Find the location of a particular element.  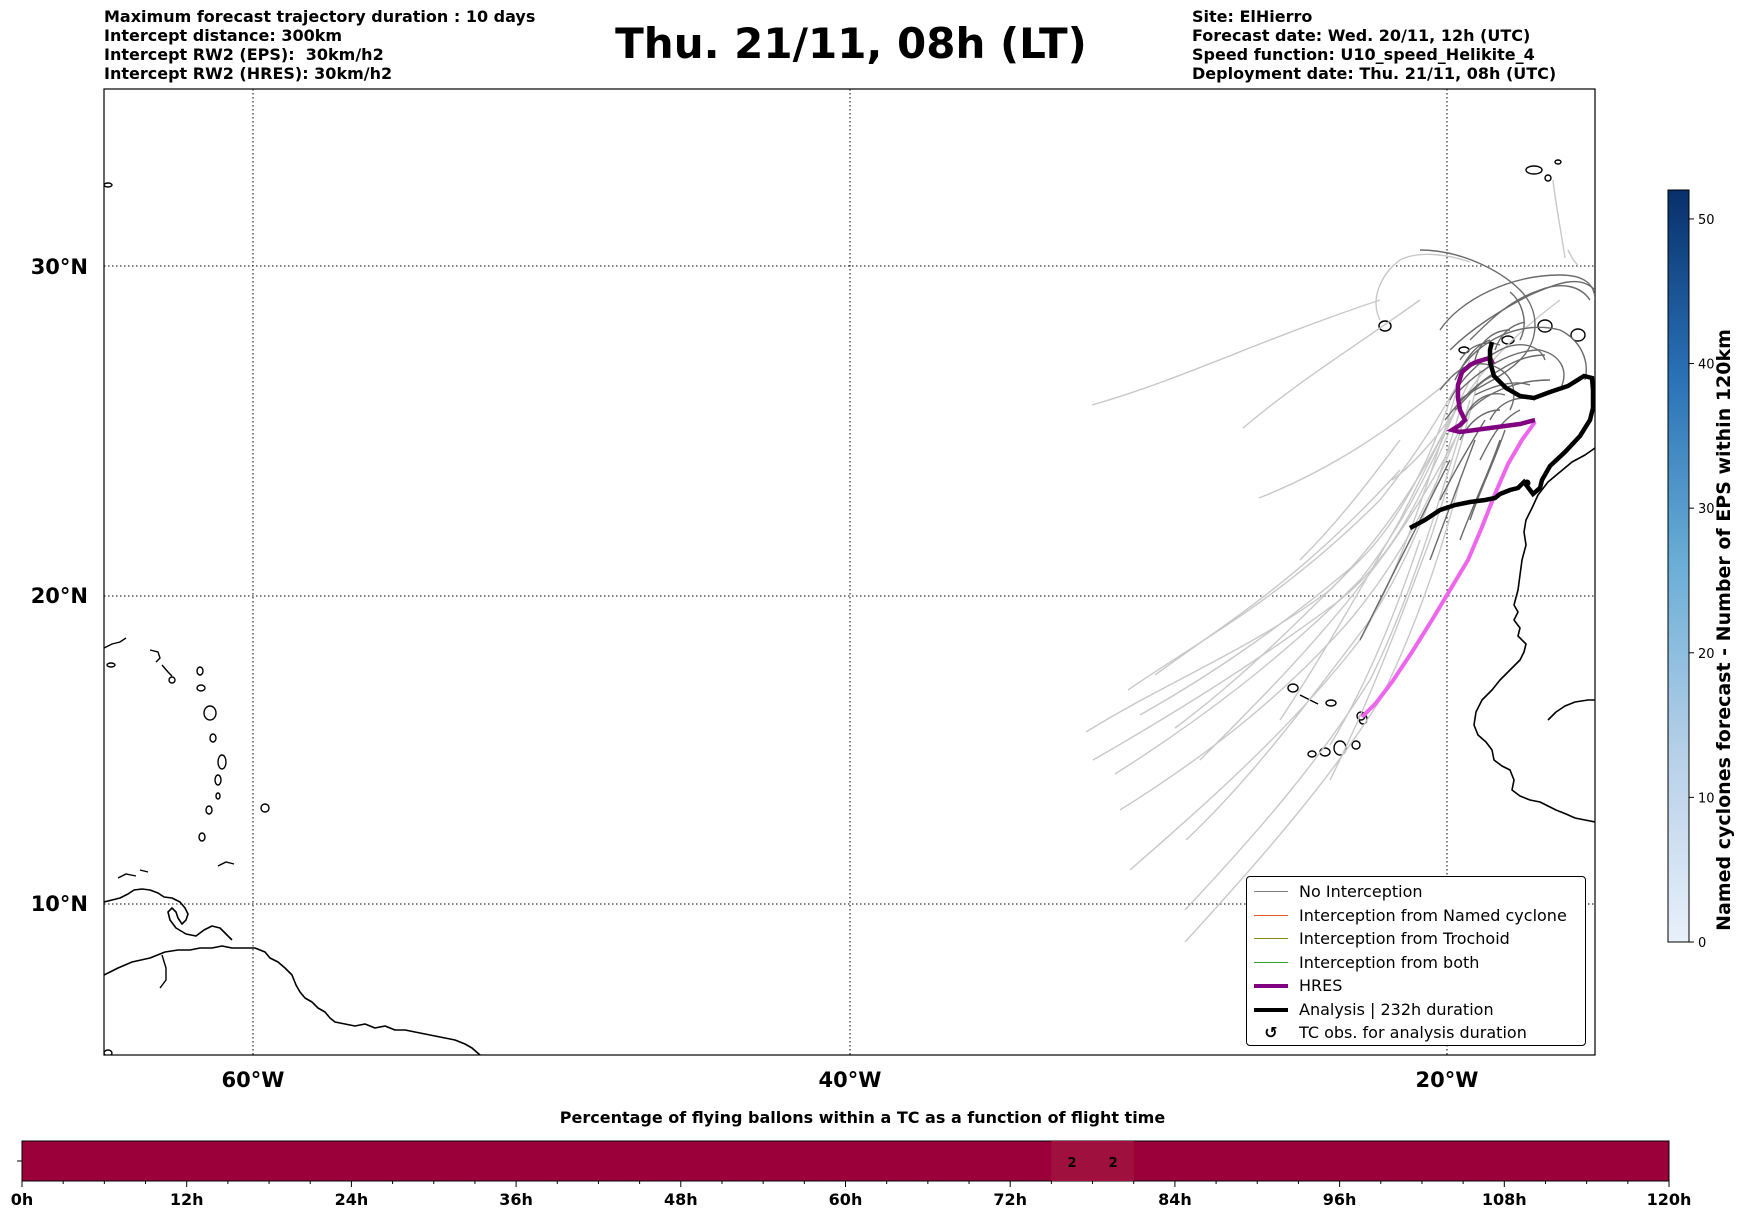

timebar-tick-label: 84h is located at coordinates (1175, 1199).